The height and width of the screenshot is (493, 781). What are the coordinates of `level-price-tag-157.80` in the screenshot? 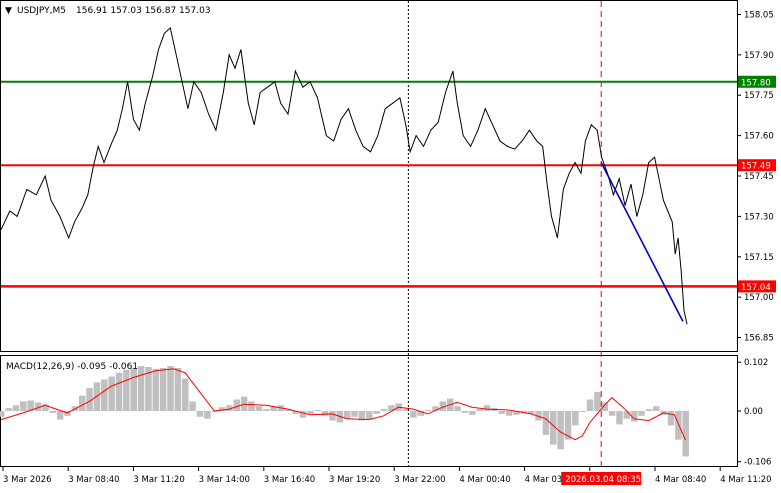 It's located at (757, 81).